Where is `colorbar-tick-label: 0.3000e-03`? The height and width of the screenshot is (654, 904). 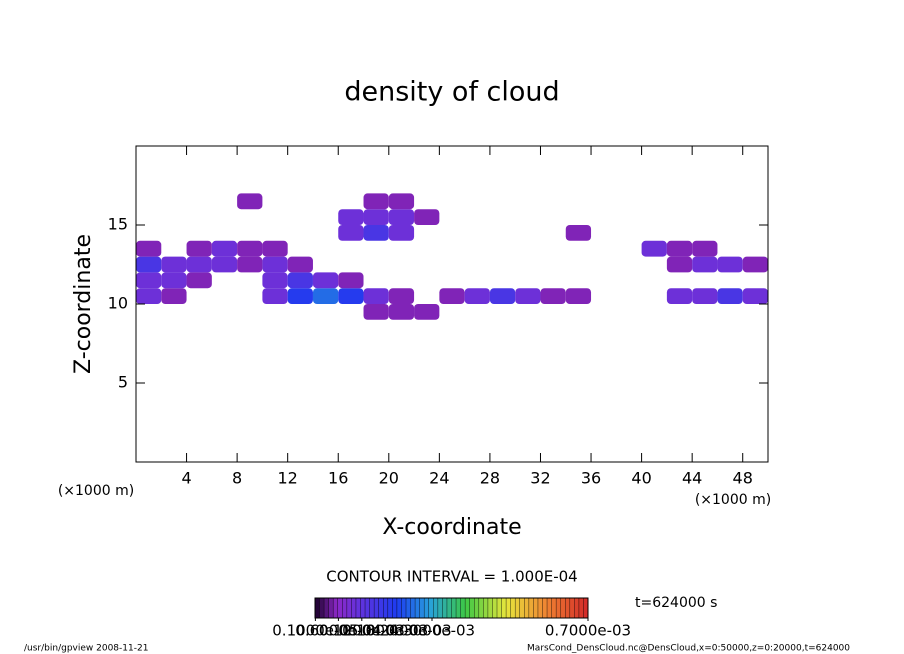
colorbar-tick-label: 0.3000e-03 is located at coordinates (432, 631).